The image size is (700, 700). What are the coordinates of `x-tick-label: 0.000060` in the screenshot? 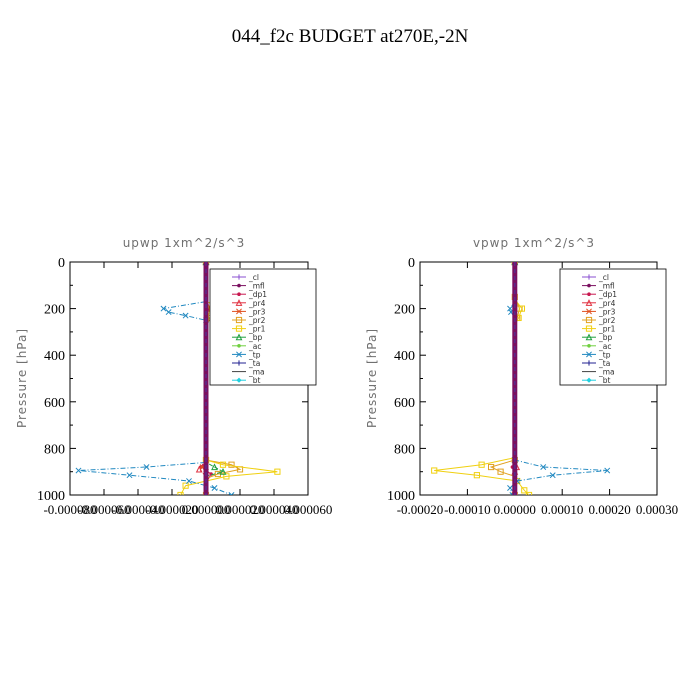 It's located at (308, 509).